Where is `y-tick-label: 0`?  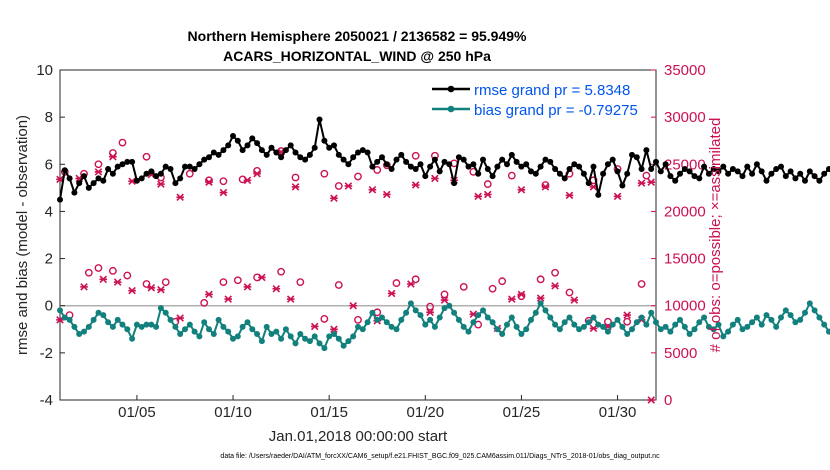 y-tick-label: 0 is located at coordinates (49, 306).